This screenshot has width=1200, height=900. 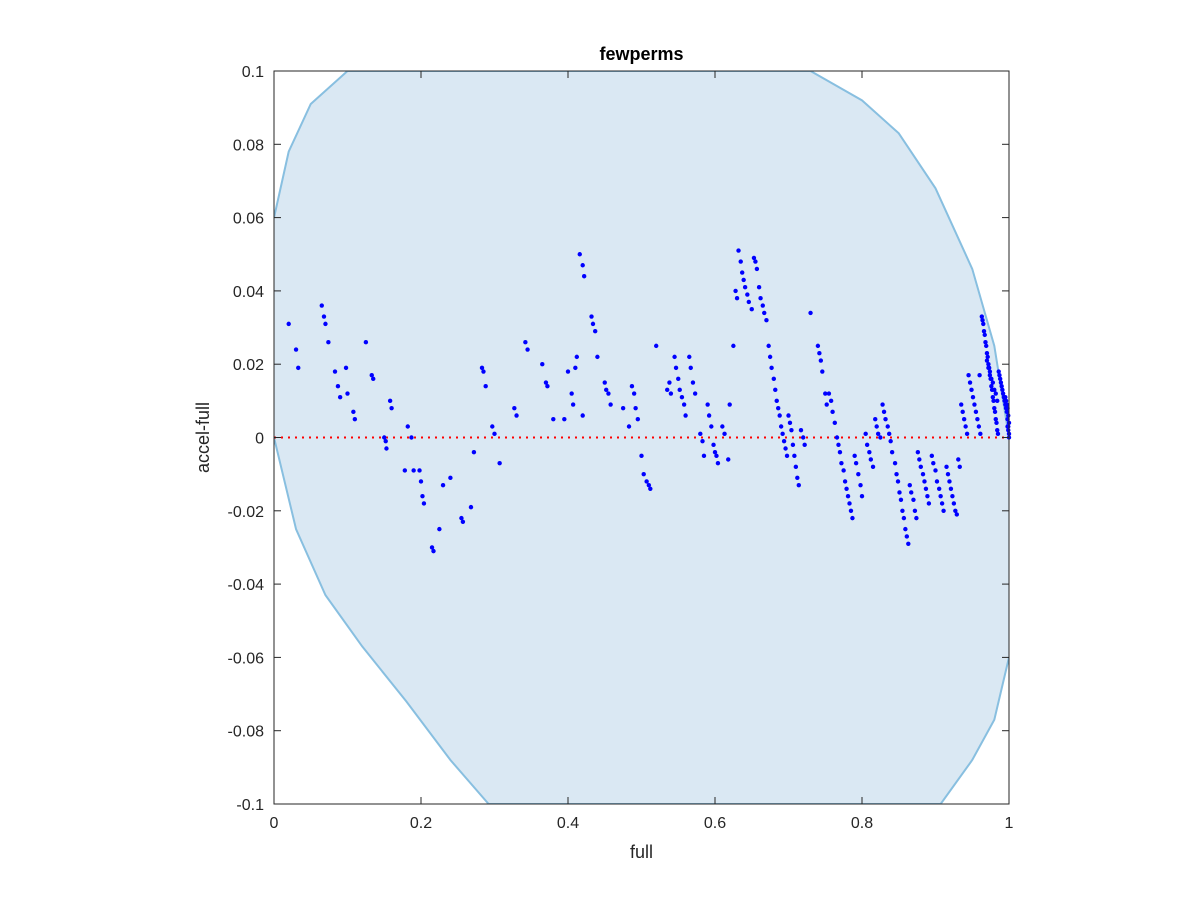 I want to click on y-tick-label: -0.04, so click(x=246, y=585).